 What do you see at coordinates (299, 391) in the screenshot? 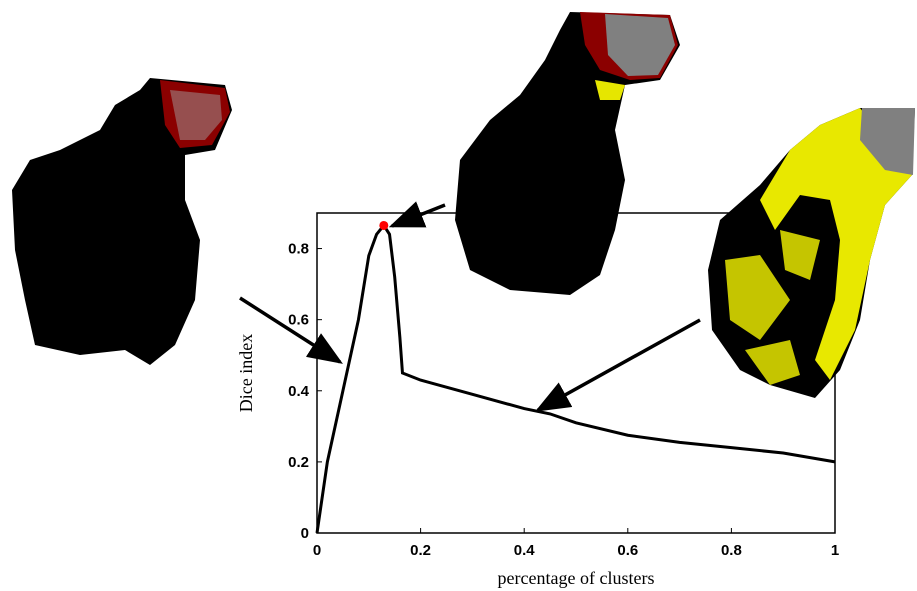
I see `y-tick-label: 0.4` at bounding box center [299, 391].